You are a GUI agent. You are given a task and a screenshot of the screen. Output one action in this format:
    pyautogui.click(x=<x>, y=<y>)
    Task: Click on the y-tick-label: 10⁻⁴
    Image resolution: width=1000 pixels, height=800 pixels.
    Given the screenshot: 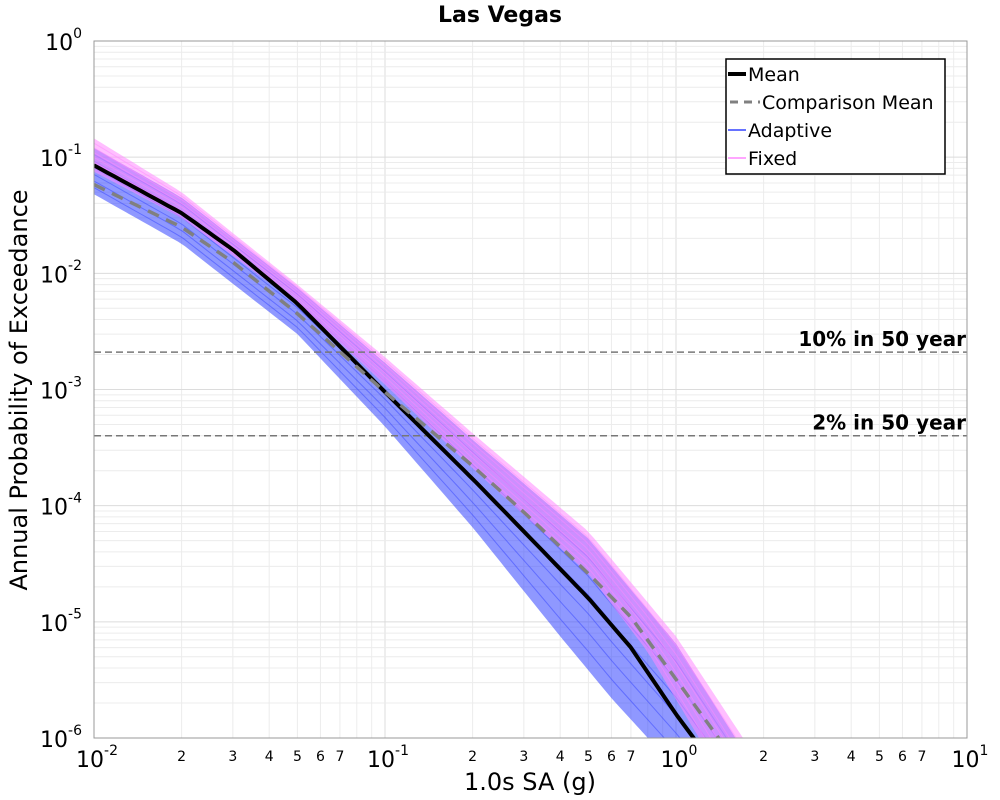 What is the action you would take?
    pyautogui.click(x=61, y=506)
    